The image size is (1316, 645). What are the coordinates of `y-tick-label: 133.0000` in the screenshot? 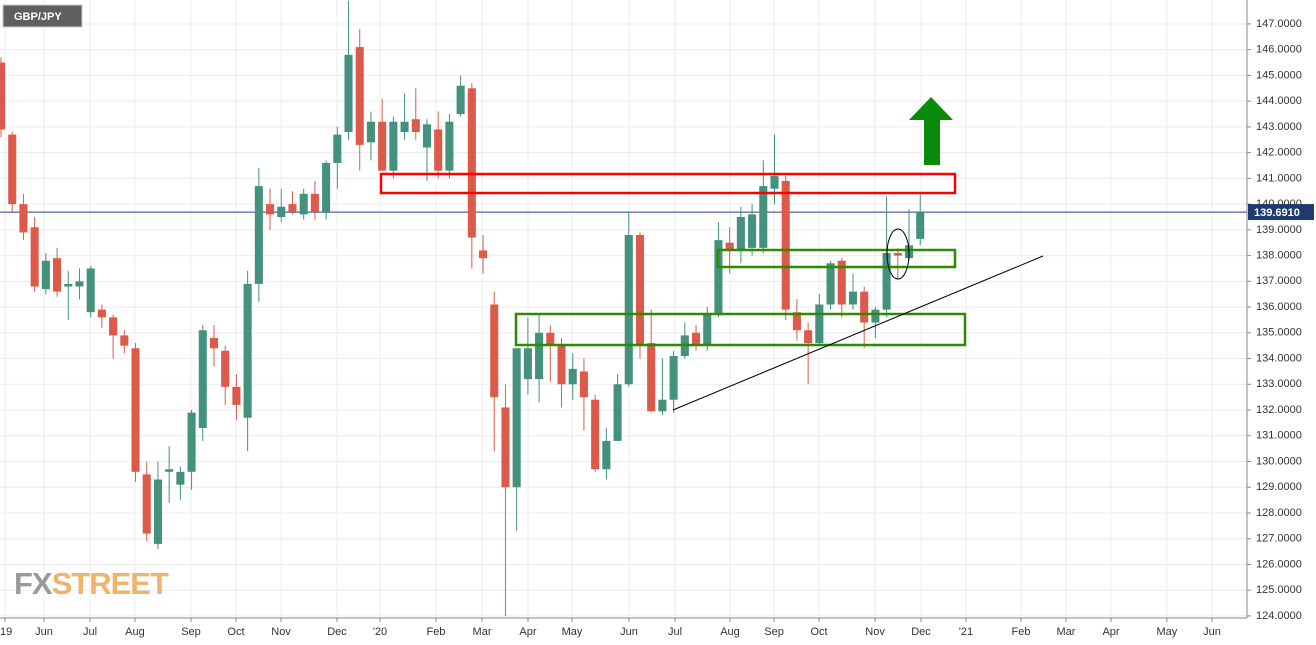 It's located at (1279, 384).